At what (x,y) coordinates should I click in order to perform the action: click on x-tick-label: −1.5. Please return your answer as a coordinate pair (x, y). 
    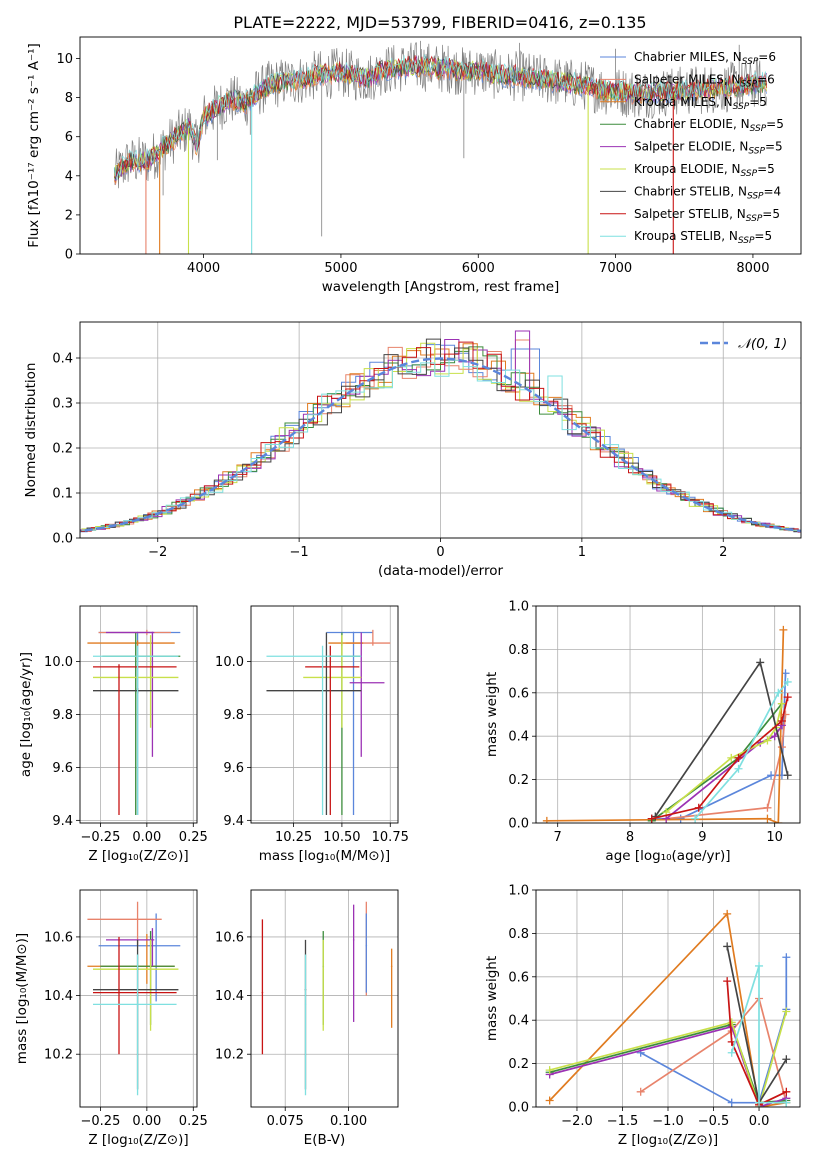
    Looking at the image, I should click on (623, 1121).